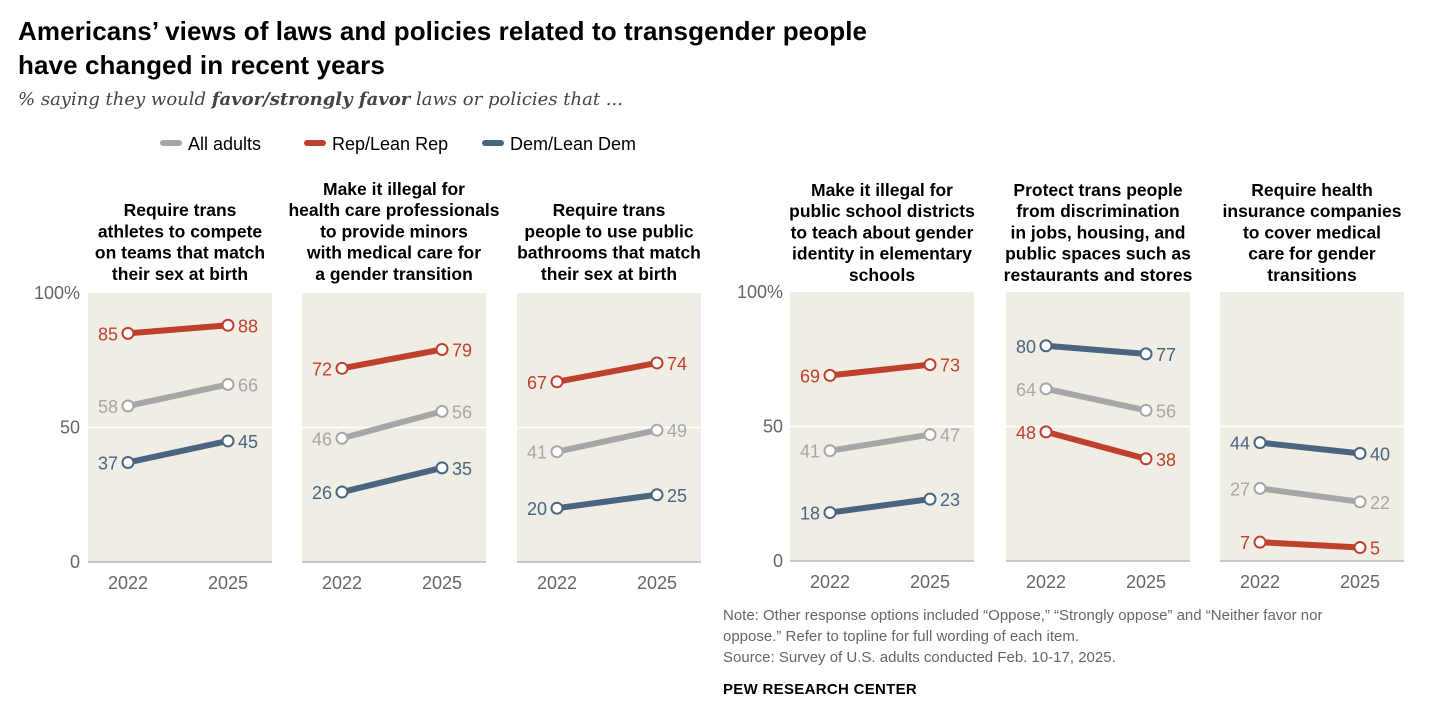  Describe the element at coordinates (820, 689) in the screenshot. I see `pew-logo: PEW RESEARCH CENTER` at that location.